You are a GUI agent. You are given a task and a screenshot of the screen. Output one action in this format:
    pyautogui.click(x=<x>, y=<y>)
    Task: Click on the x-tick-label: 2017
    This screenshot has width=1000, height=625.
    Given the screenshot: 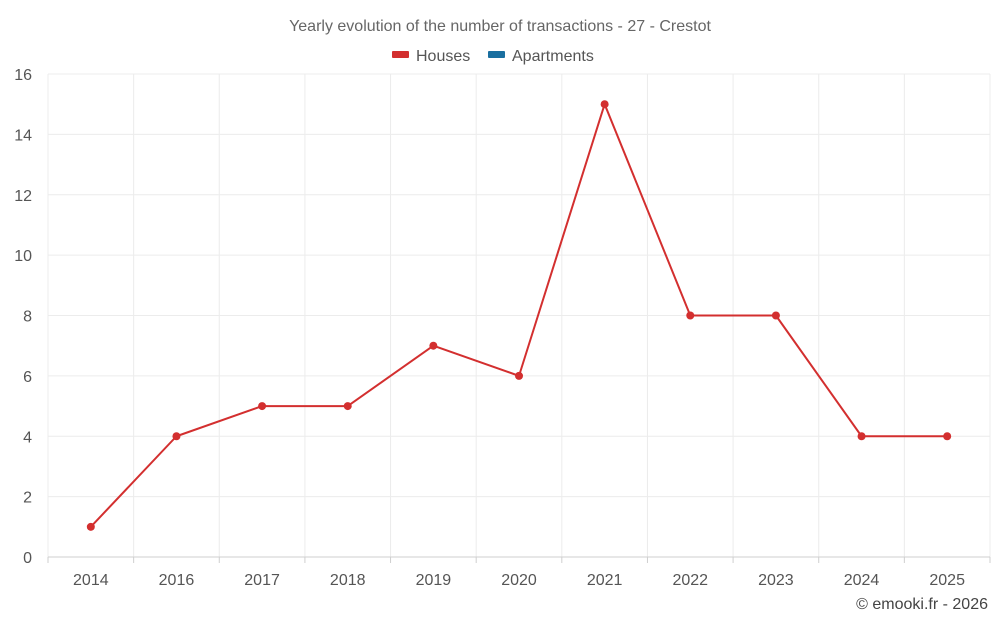 What is the action you would take?
    pyautogui.click(x=262, y=580)
    